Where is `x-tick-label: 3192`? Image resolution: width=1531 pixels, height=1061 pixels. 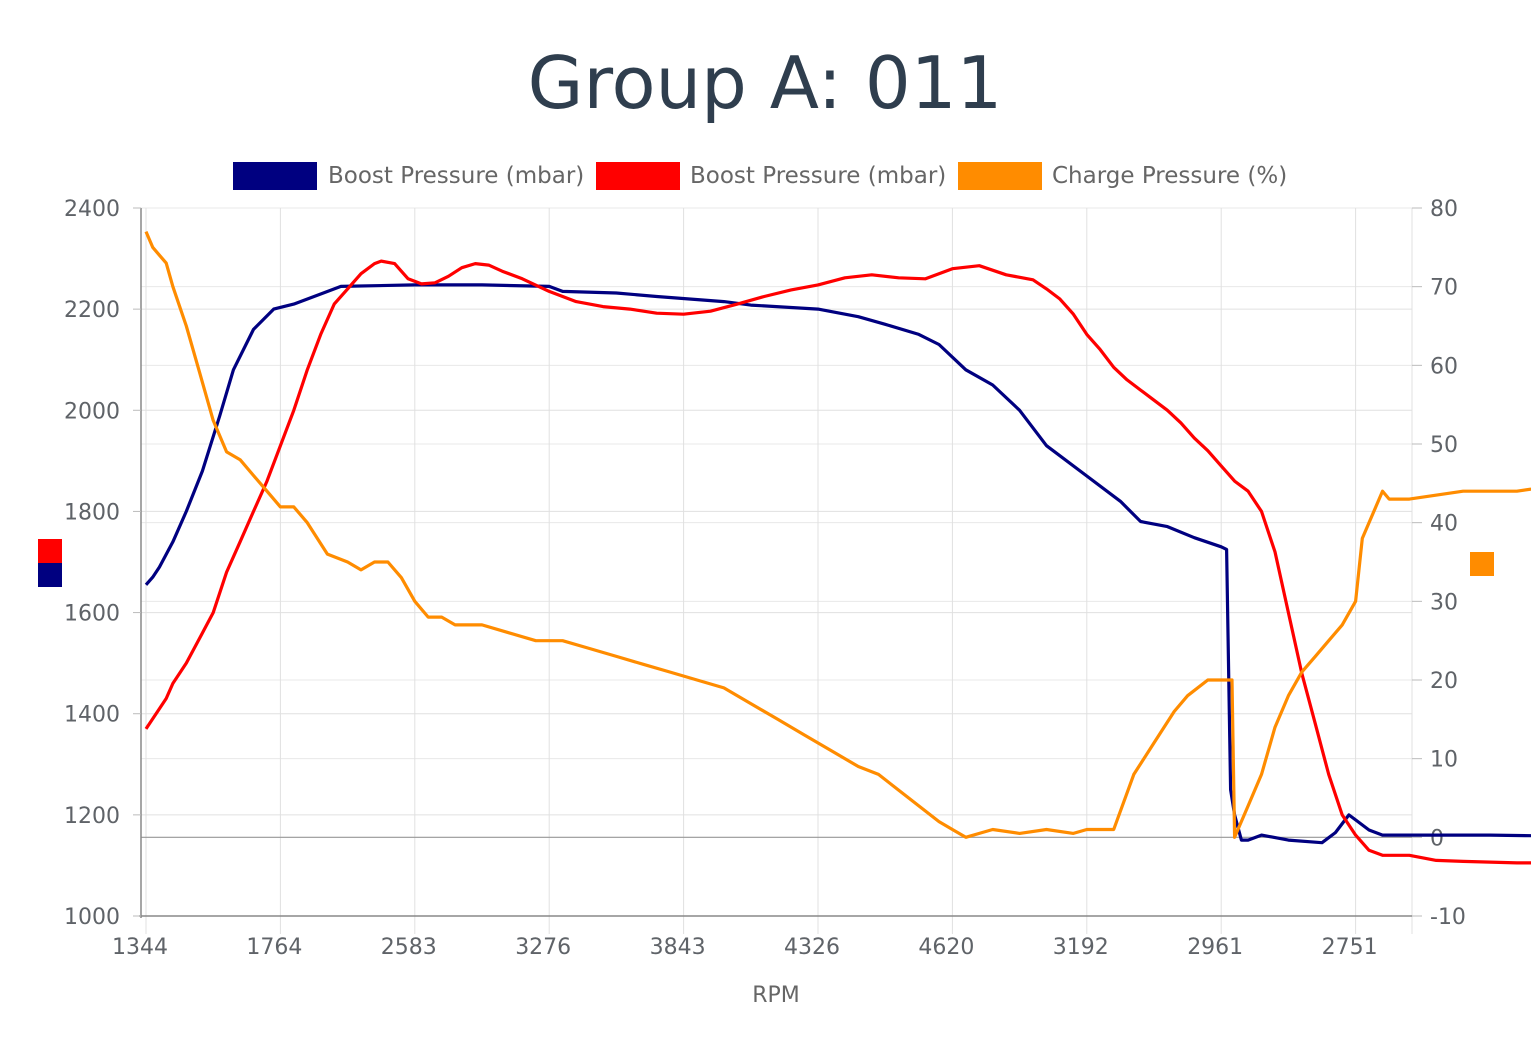 x-tick-label: 3192 is located at coordinates (1081, 947).